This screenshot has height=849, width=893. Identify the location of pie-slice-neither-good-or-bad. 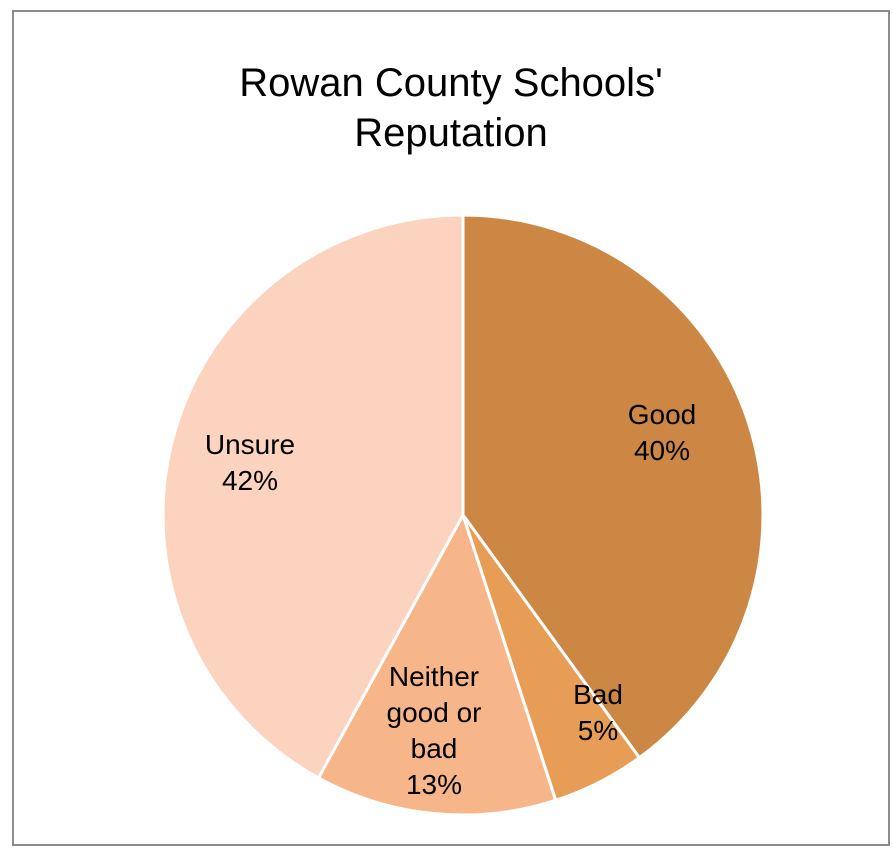
(437, 665).